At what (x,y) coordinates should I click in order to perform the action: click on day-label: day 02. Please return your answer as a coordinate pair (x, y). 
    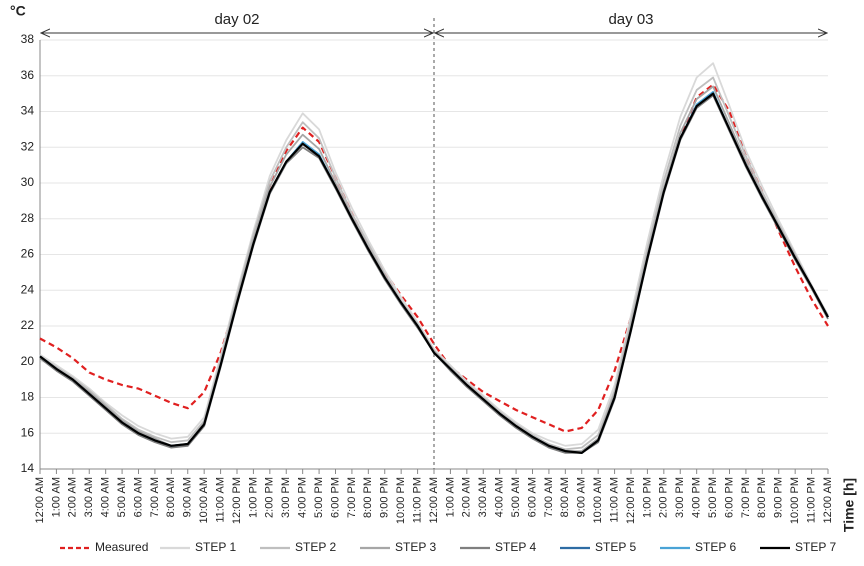
    Looking at the image, I should click on (236, 19).